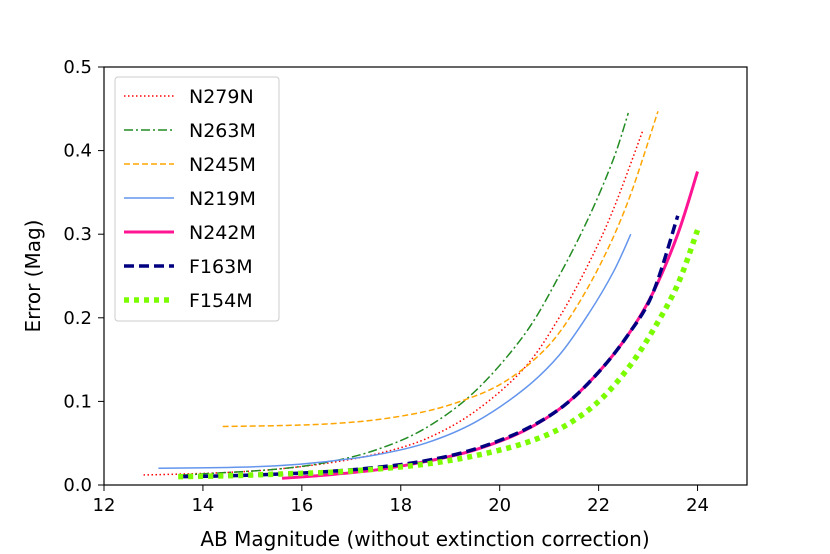  I want to click on x-axis-ticks: 12 14 16 18 20 22 24, so click(401, 500).